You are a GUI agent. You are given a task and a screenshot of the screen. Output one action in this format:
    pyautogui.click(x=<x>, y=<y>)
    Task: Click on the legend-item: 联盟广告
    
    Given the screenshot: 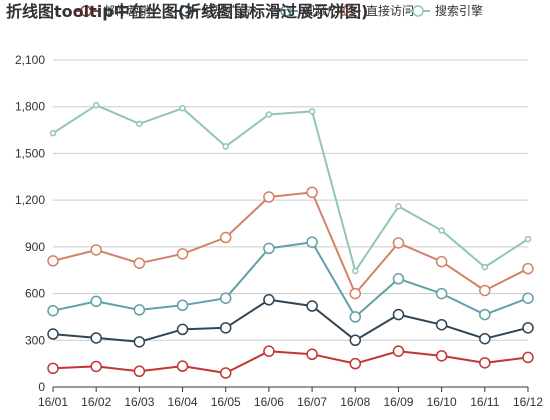 What is the action you would take?
    pyautogui.click(x=212, y=11)
    